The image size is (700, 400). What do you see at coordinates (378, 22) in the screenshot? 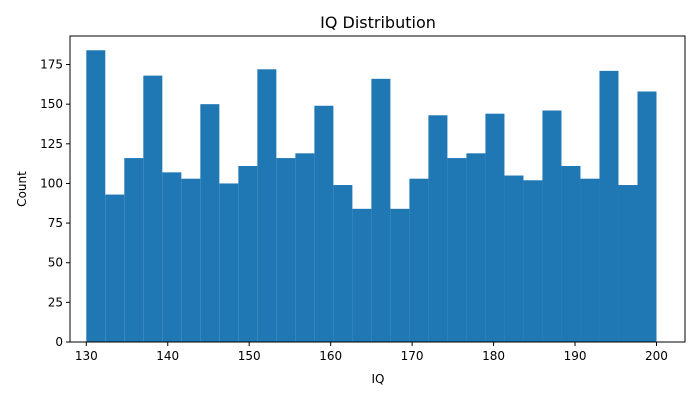
I see `chart-title: IQ Distribution` at bounding box center [378, 22].